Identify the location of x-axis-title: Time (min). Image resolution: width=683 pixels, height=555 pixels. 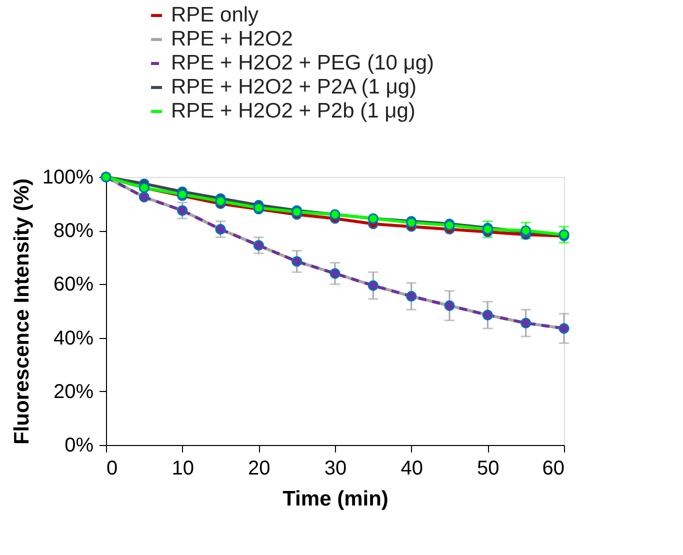
(335, 499).